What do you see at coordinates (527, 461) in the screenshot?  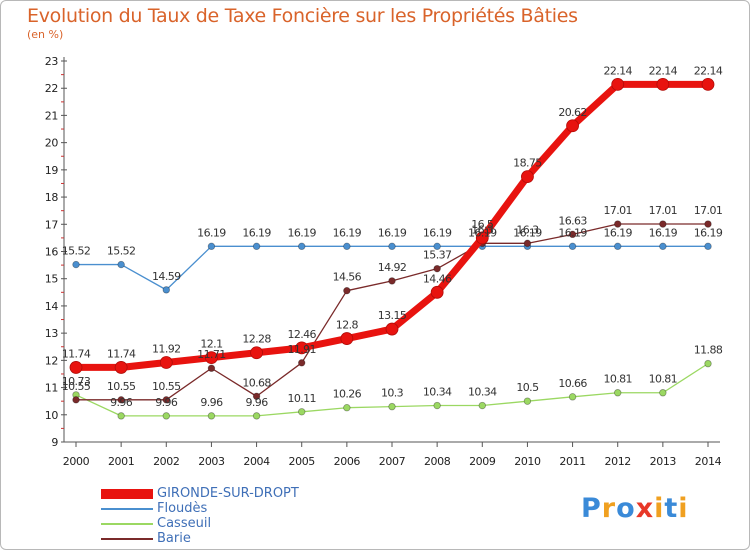 I see `x-tick-label: 2010` at bounding box center [527, 461].